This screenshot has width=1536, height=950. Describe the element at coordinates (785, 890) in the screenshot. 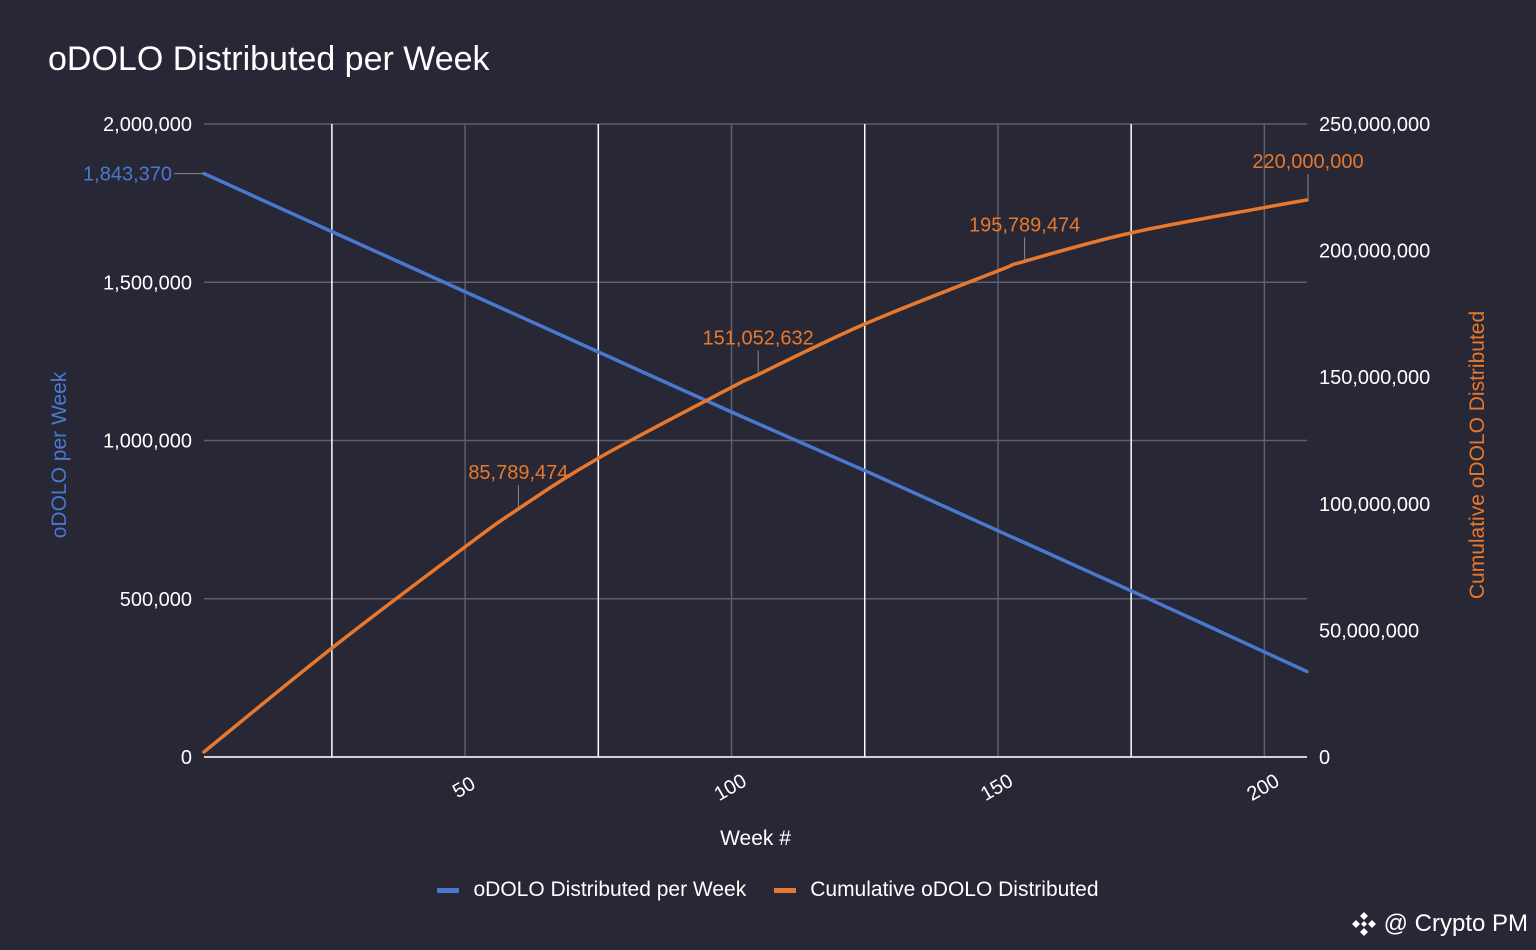

I see `legend-swatch-cumulative` at that location.